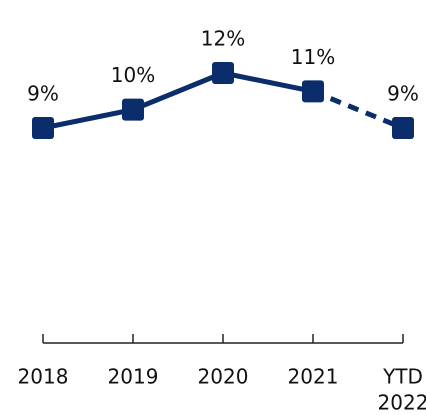 This screenshot has width=426, height=415. I want to click on line, so click(178, 100).